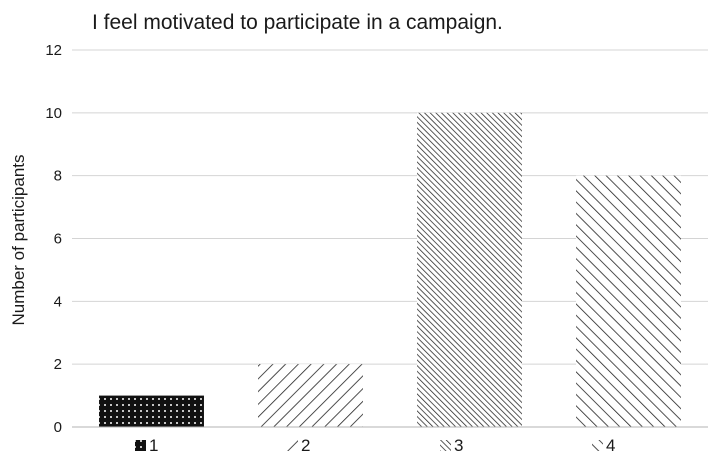 This screenshot has width=722, height=456. I want to click on y-tick-label: 4, so click(58, 301).